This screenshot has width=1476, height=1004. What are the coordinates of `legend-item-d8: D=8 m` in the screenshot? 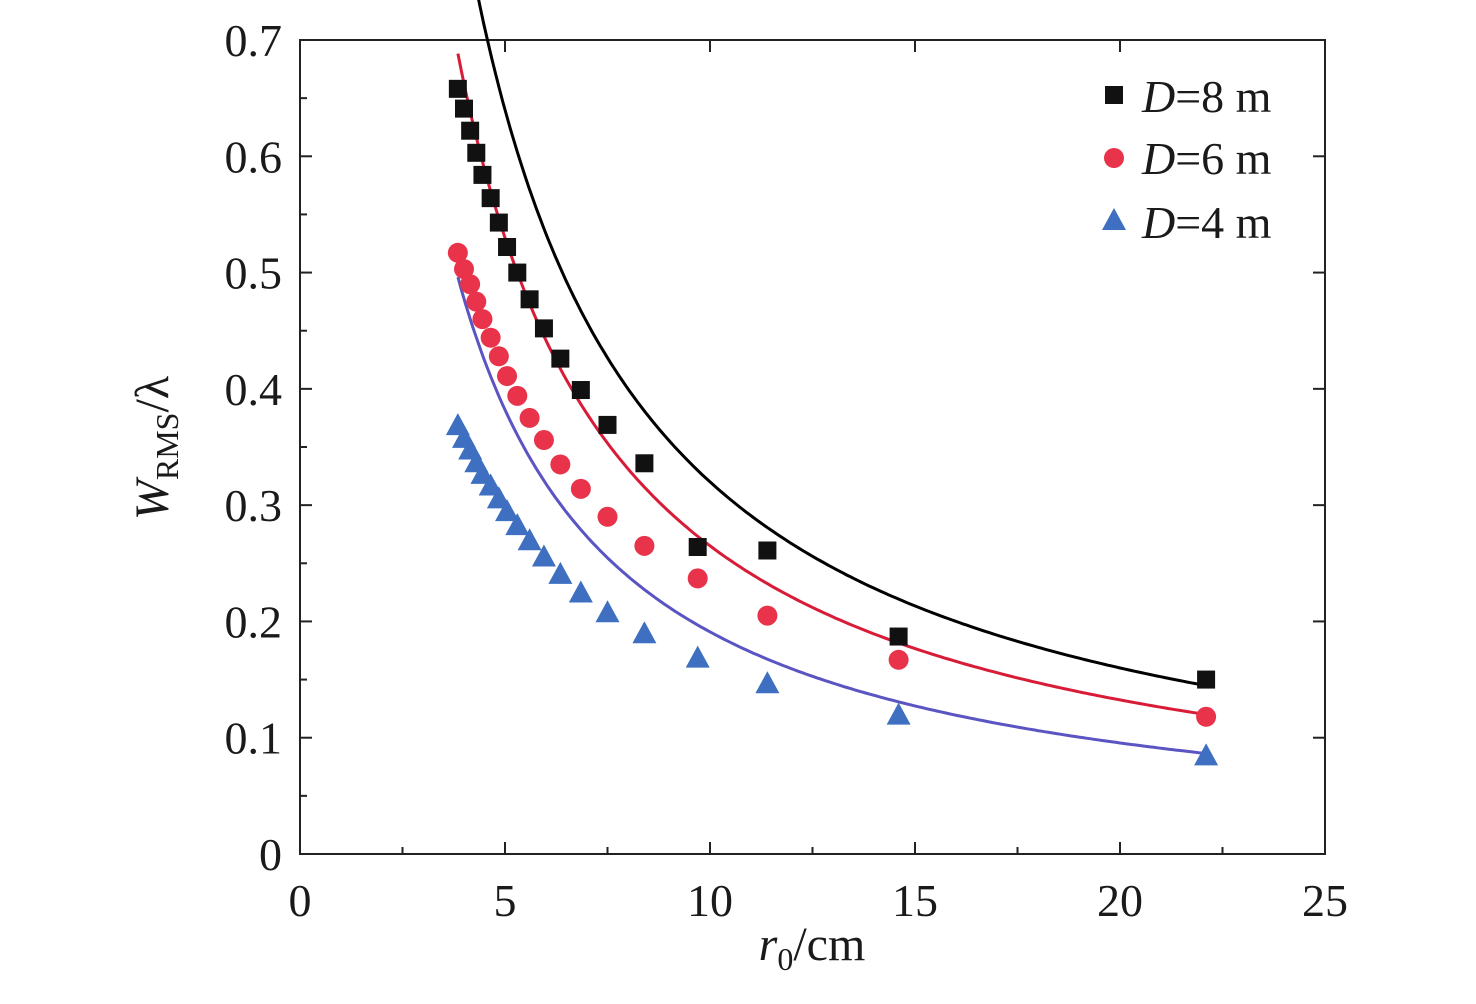 It's located at (1188, 96).